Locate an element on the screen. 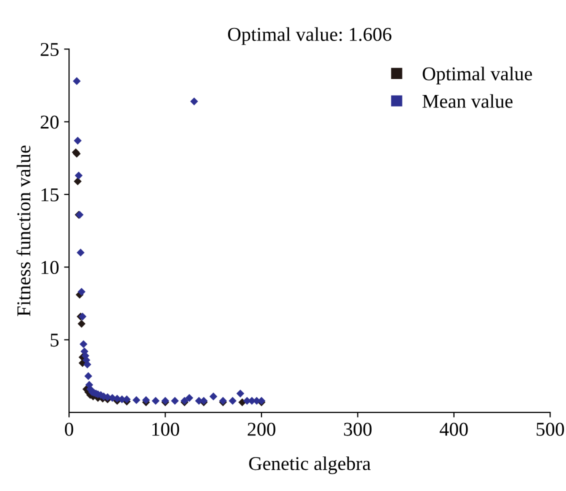  chart-title: Optimal value: 1.606 is located at coordinates (310, 36).